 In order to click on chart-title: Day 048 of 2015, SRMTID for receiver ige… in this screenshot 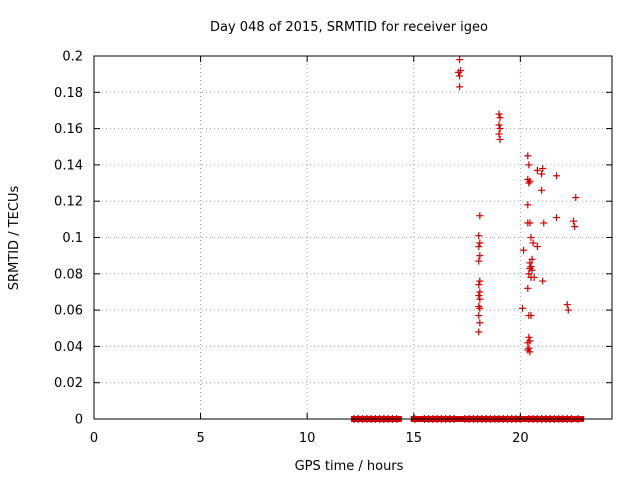, I will do `click(349, 27)`.